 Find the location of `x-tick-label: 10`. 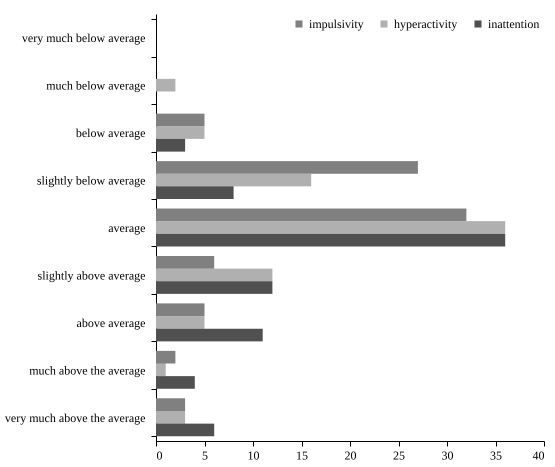

x-tick-label: 10 is located at coordinates (254, 455).